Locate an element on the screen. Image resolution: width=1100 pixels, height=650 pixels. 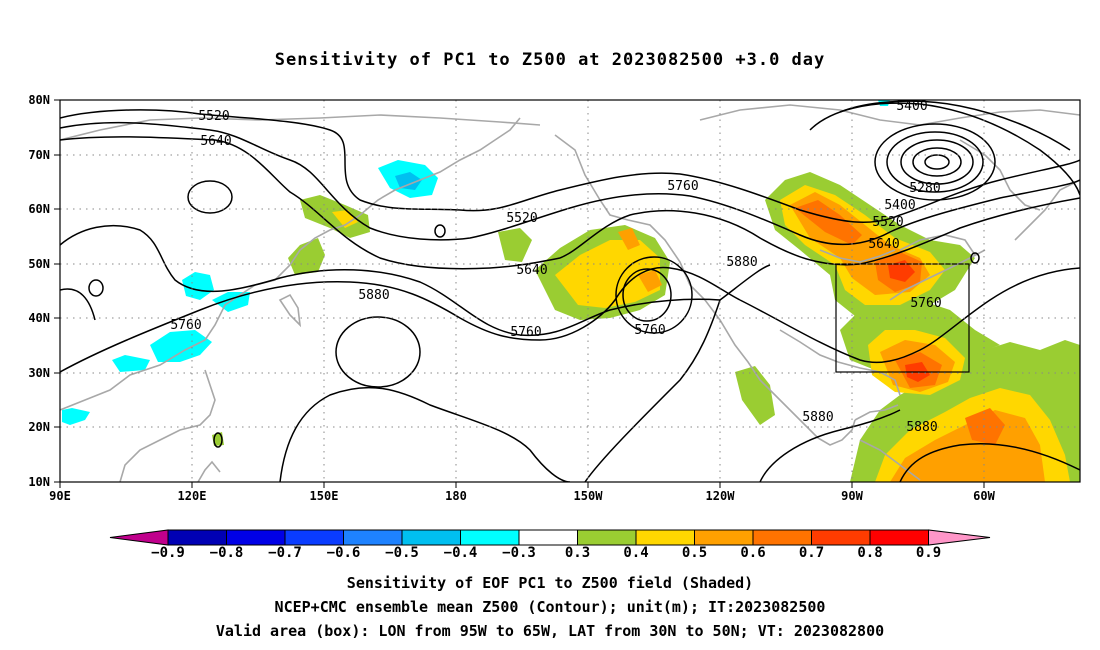
lon-label: 150E is located at coordinates (324, 496).